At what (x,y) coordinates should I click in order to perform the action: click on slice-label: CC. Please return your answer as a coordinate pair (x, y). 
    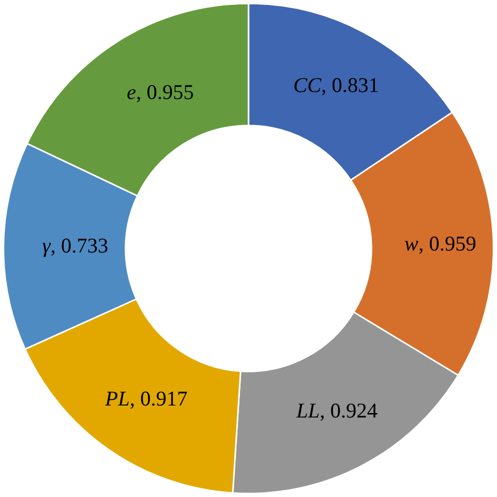
    Looking at the image, I should click on (307, 85).